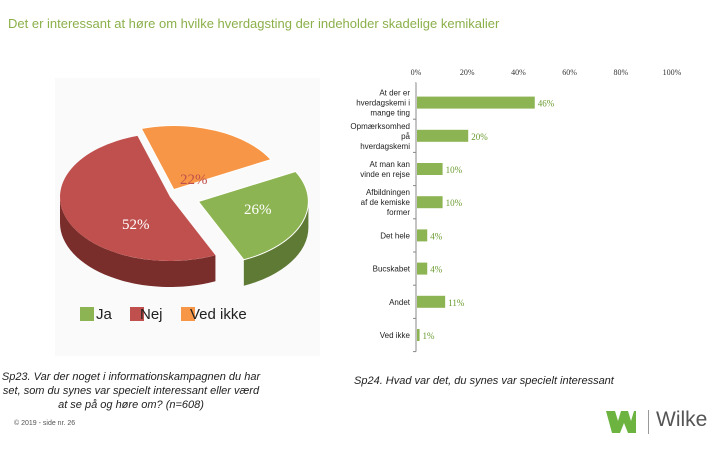 Image resolution: width=720 pixels, height=450 pixels. Describe the element at coordinates (194, 180) in the screenshot. I see `pie-label-ved-ikke: 22%` at that location.